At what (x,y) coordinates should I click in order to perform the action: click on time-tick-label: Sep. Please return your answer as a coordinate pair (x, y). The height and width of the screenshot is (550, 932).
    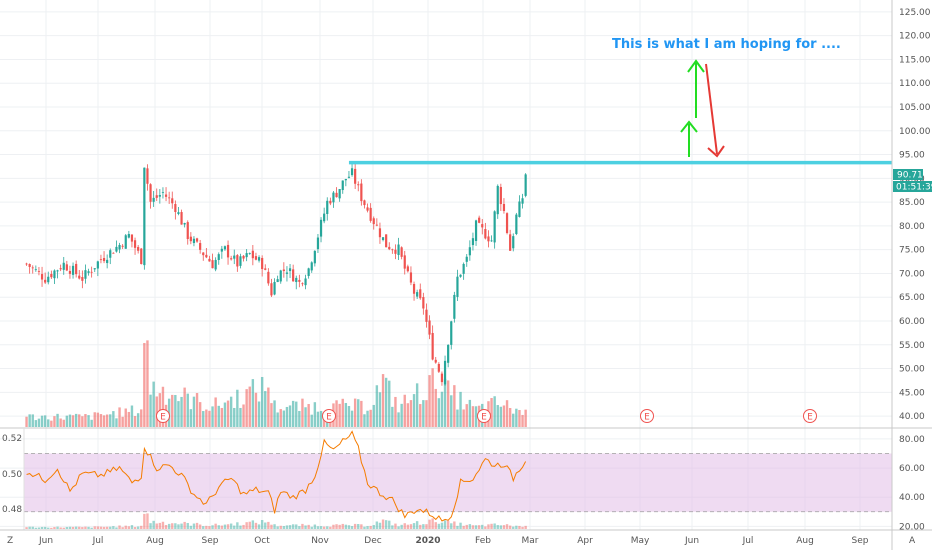
    Looking at the image, I should click on (860, 541).